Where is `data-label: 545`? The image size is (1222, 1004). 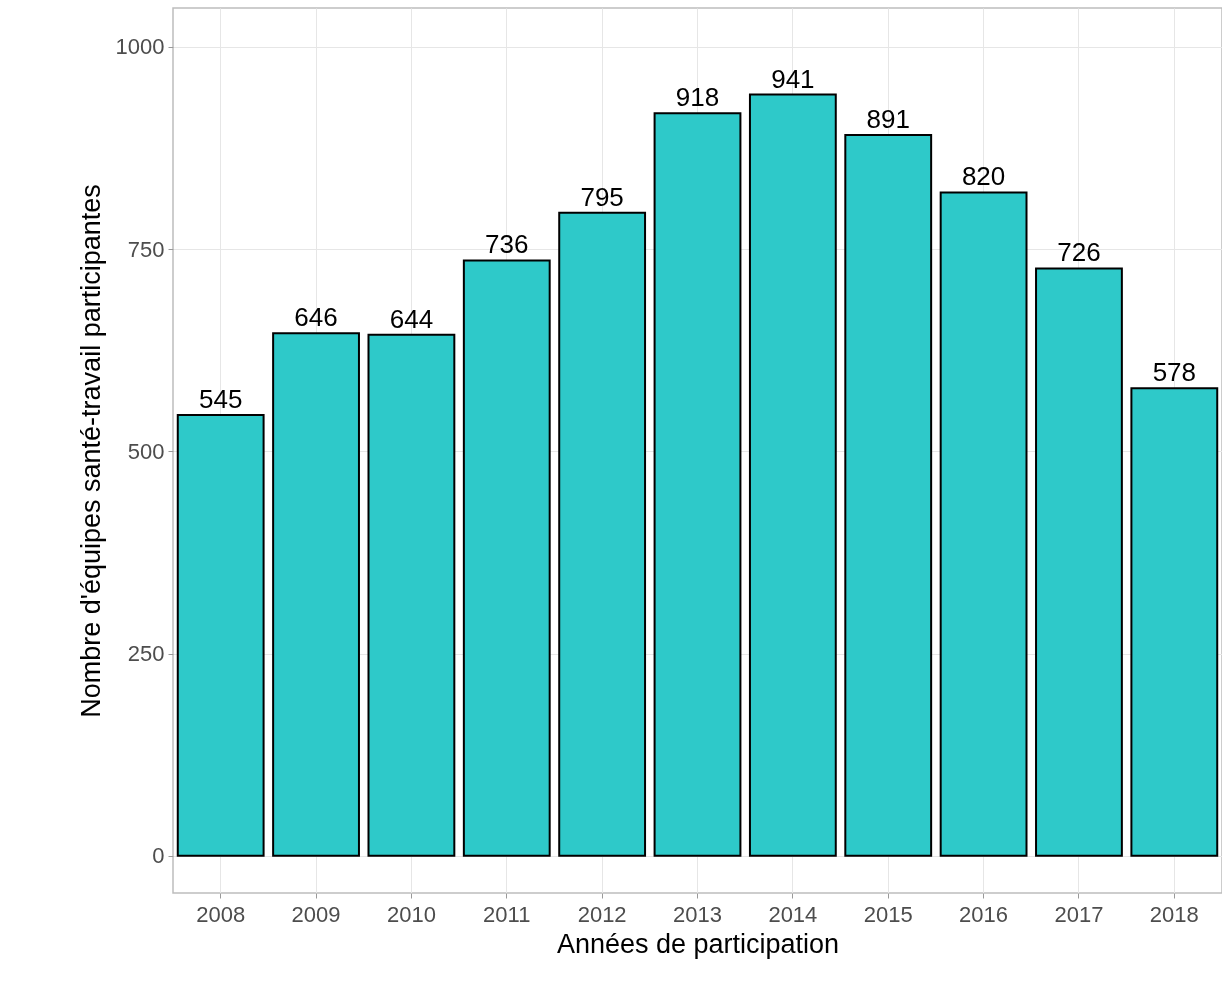 data-label: 545 is located at coordinates (220, 398).